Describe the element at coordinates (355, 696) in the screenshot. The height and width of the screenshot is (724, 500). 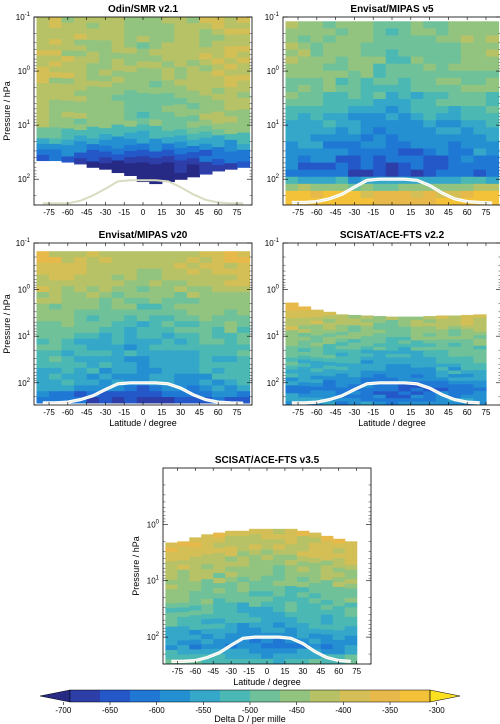
I see `colorbar-swatch` at that location.